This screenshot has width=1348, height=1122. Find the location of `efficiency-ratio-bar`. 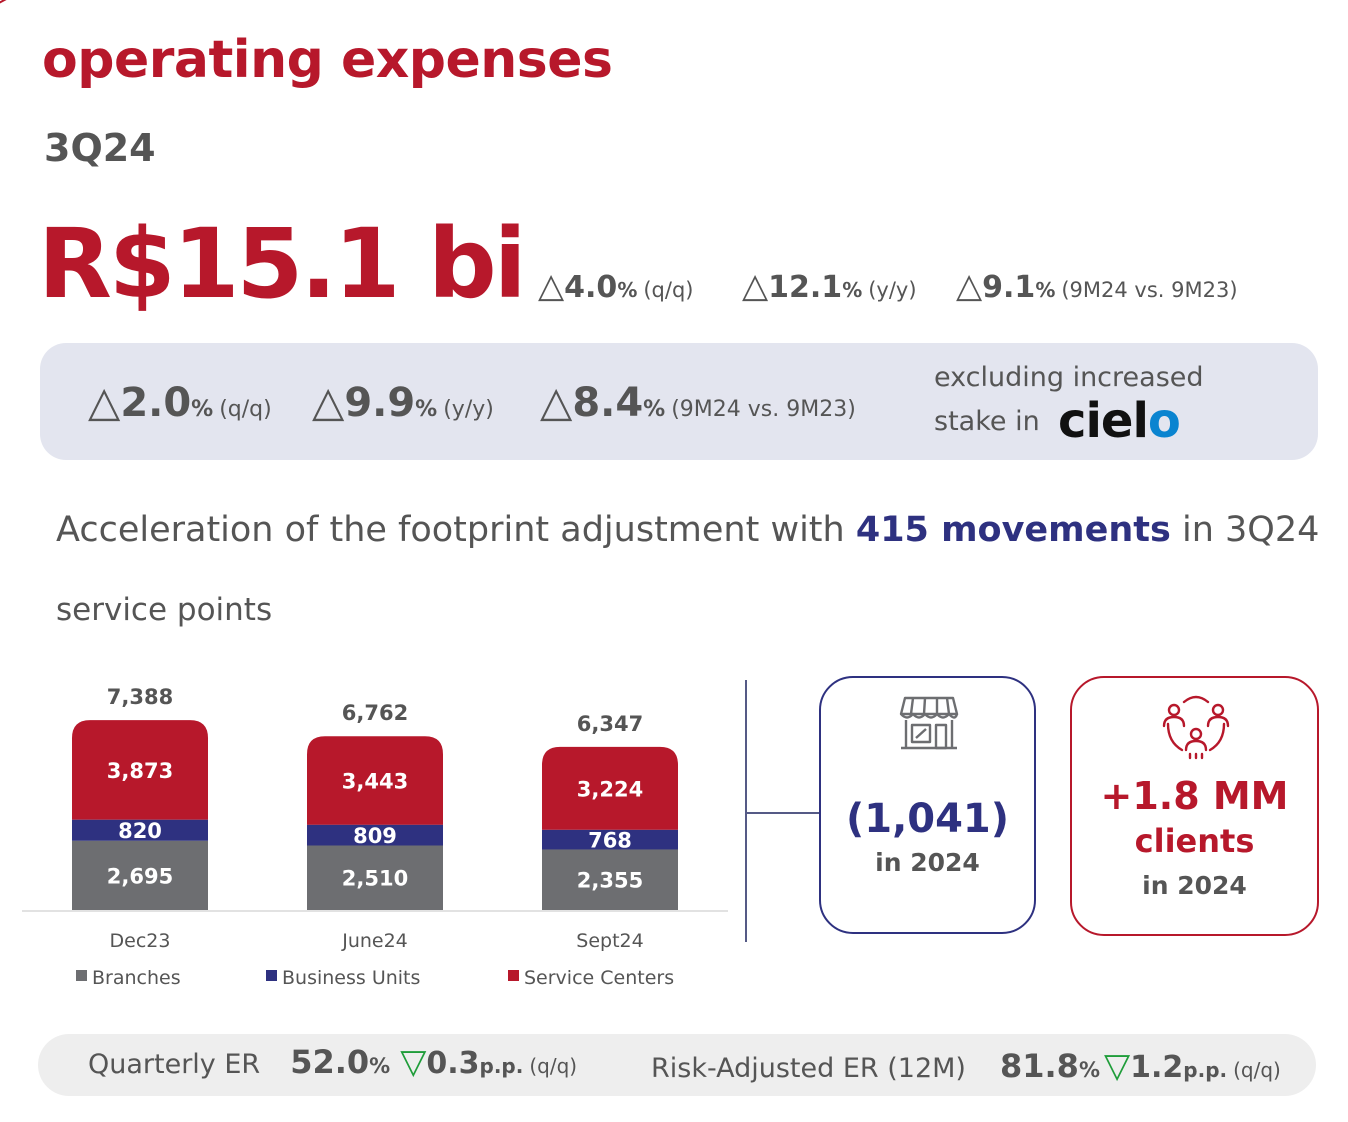

efficiency-ratio-bar is located at coordinates (677, 1065).